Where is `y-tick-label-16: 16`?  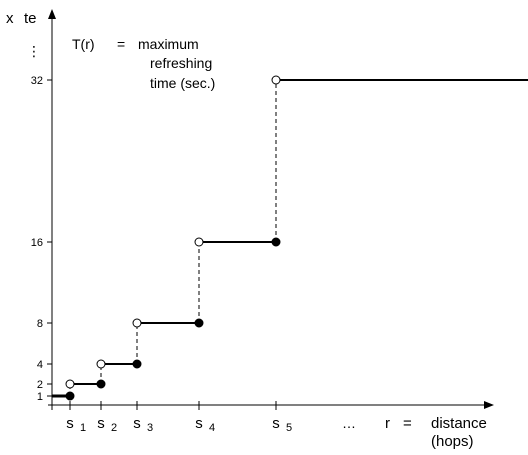 y-tick-label-16: 16 is located at coordinates (37, 243).